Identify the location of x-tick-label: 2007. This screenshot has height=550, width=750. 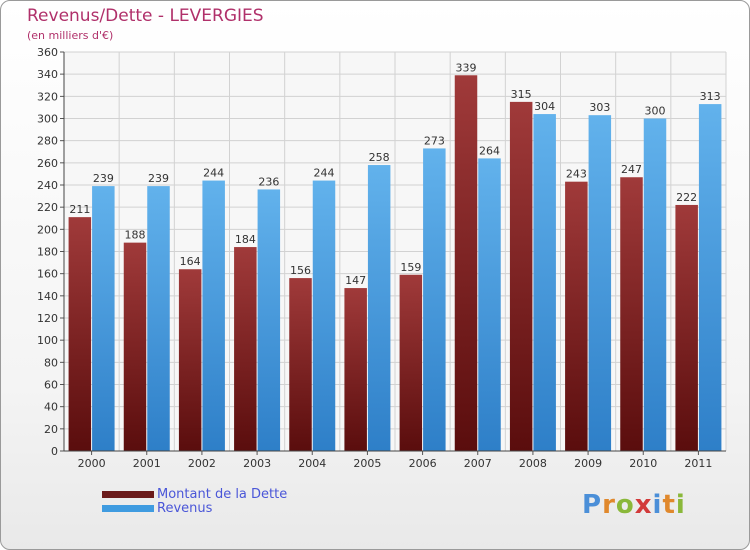
(478, 463).